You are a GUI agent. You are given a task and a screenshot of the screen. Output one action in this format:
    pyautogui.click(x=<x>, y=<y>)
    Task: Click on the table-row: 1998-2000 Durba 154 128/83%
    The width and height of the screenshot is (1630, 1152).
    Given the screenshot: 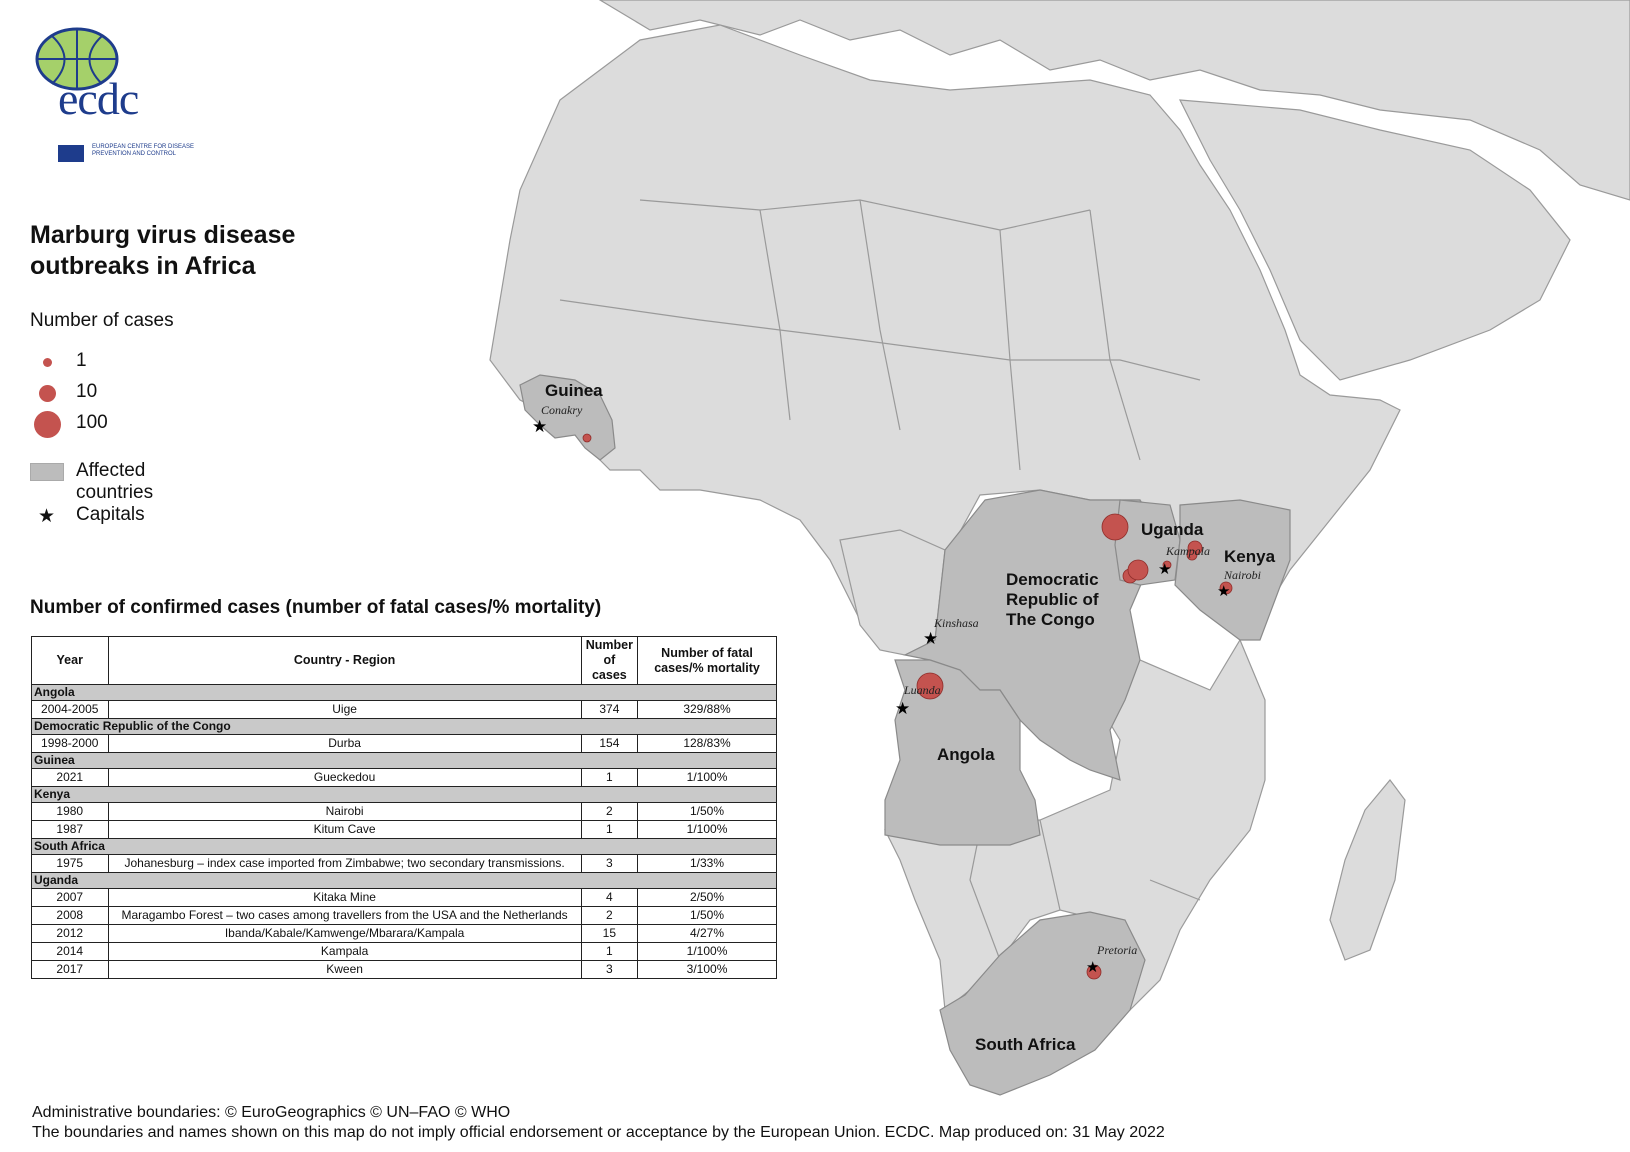 What is the action you would take?
    pyautogui.click(x=404, y=743)
    